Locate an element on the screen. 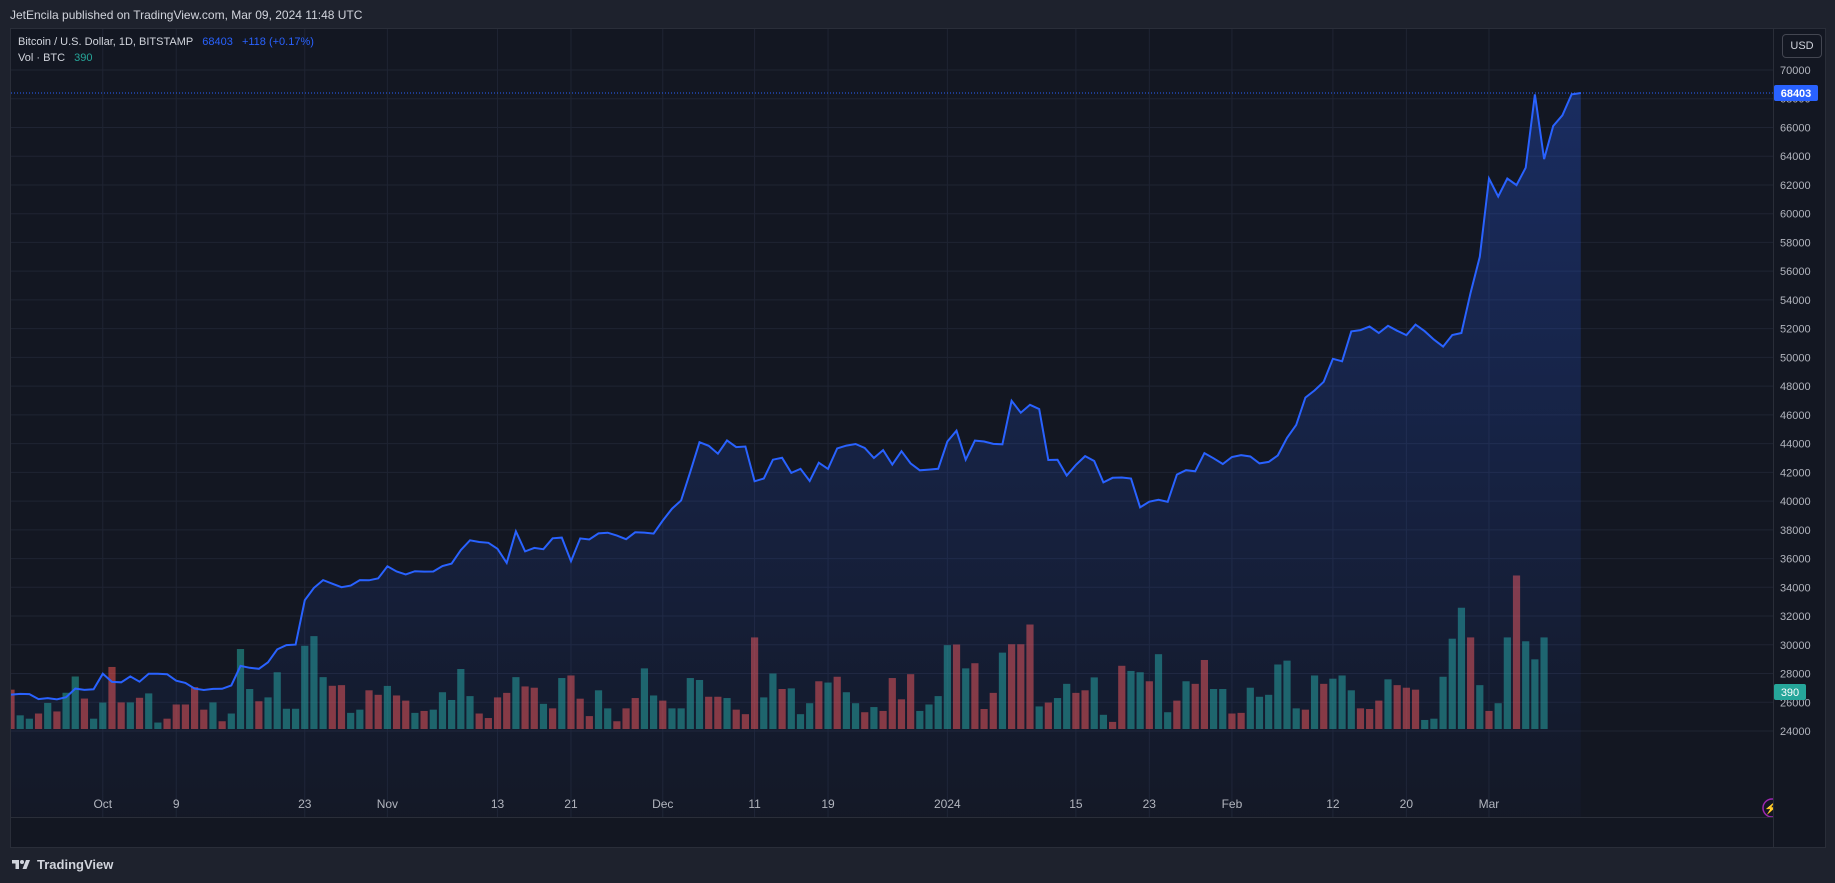 Image resolution: width=1835 pixels, height=883 pixels. last-price-tag-text: 68403 is located at coordinates (1796, 94).